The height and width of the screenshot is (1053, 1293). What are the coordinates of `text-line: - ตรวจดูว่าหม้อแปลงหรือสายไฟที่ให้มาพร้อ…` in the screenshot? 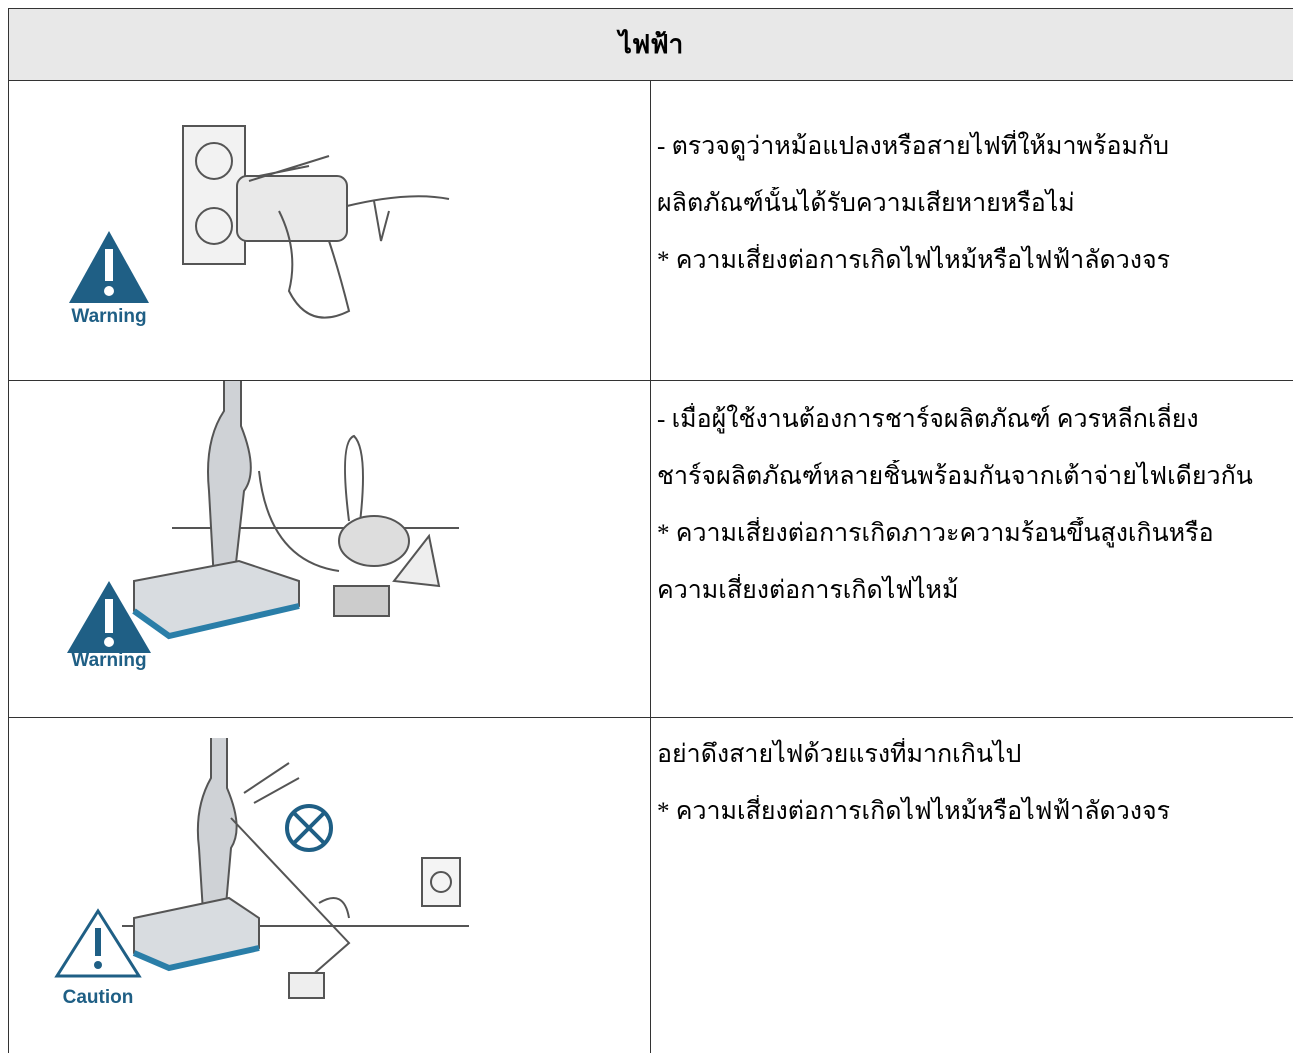 It's located at (913, 146).